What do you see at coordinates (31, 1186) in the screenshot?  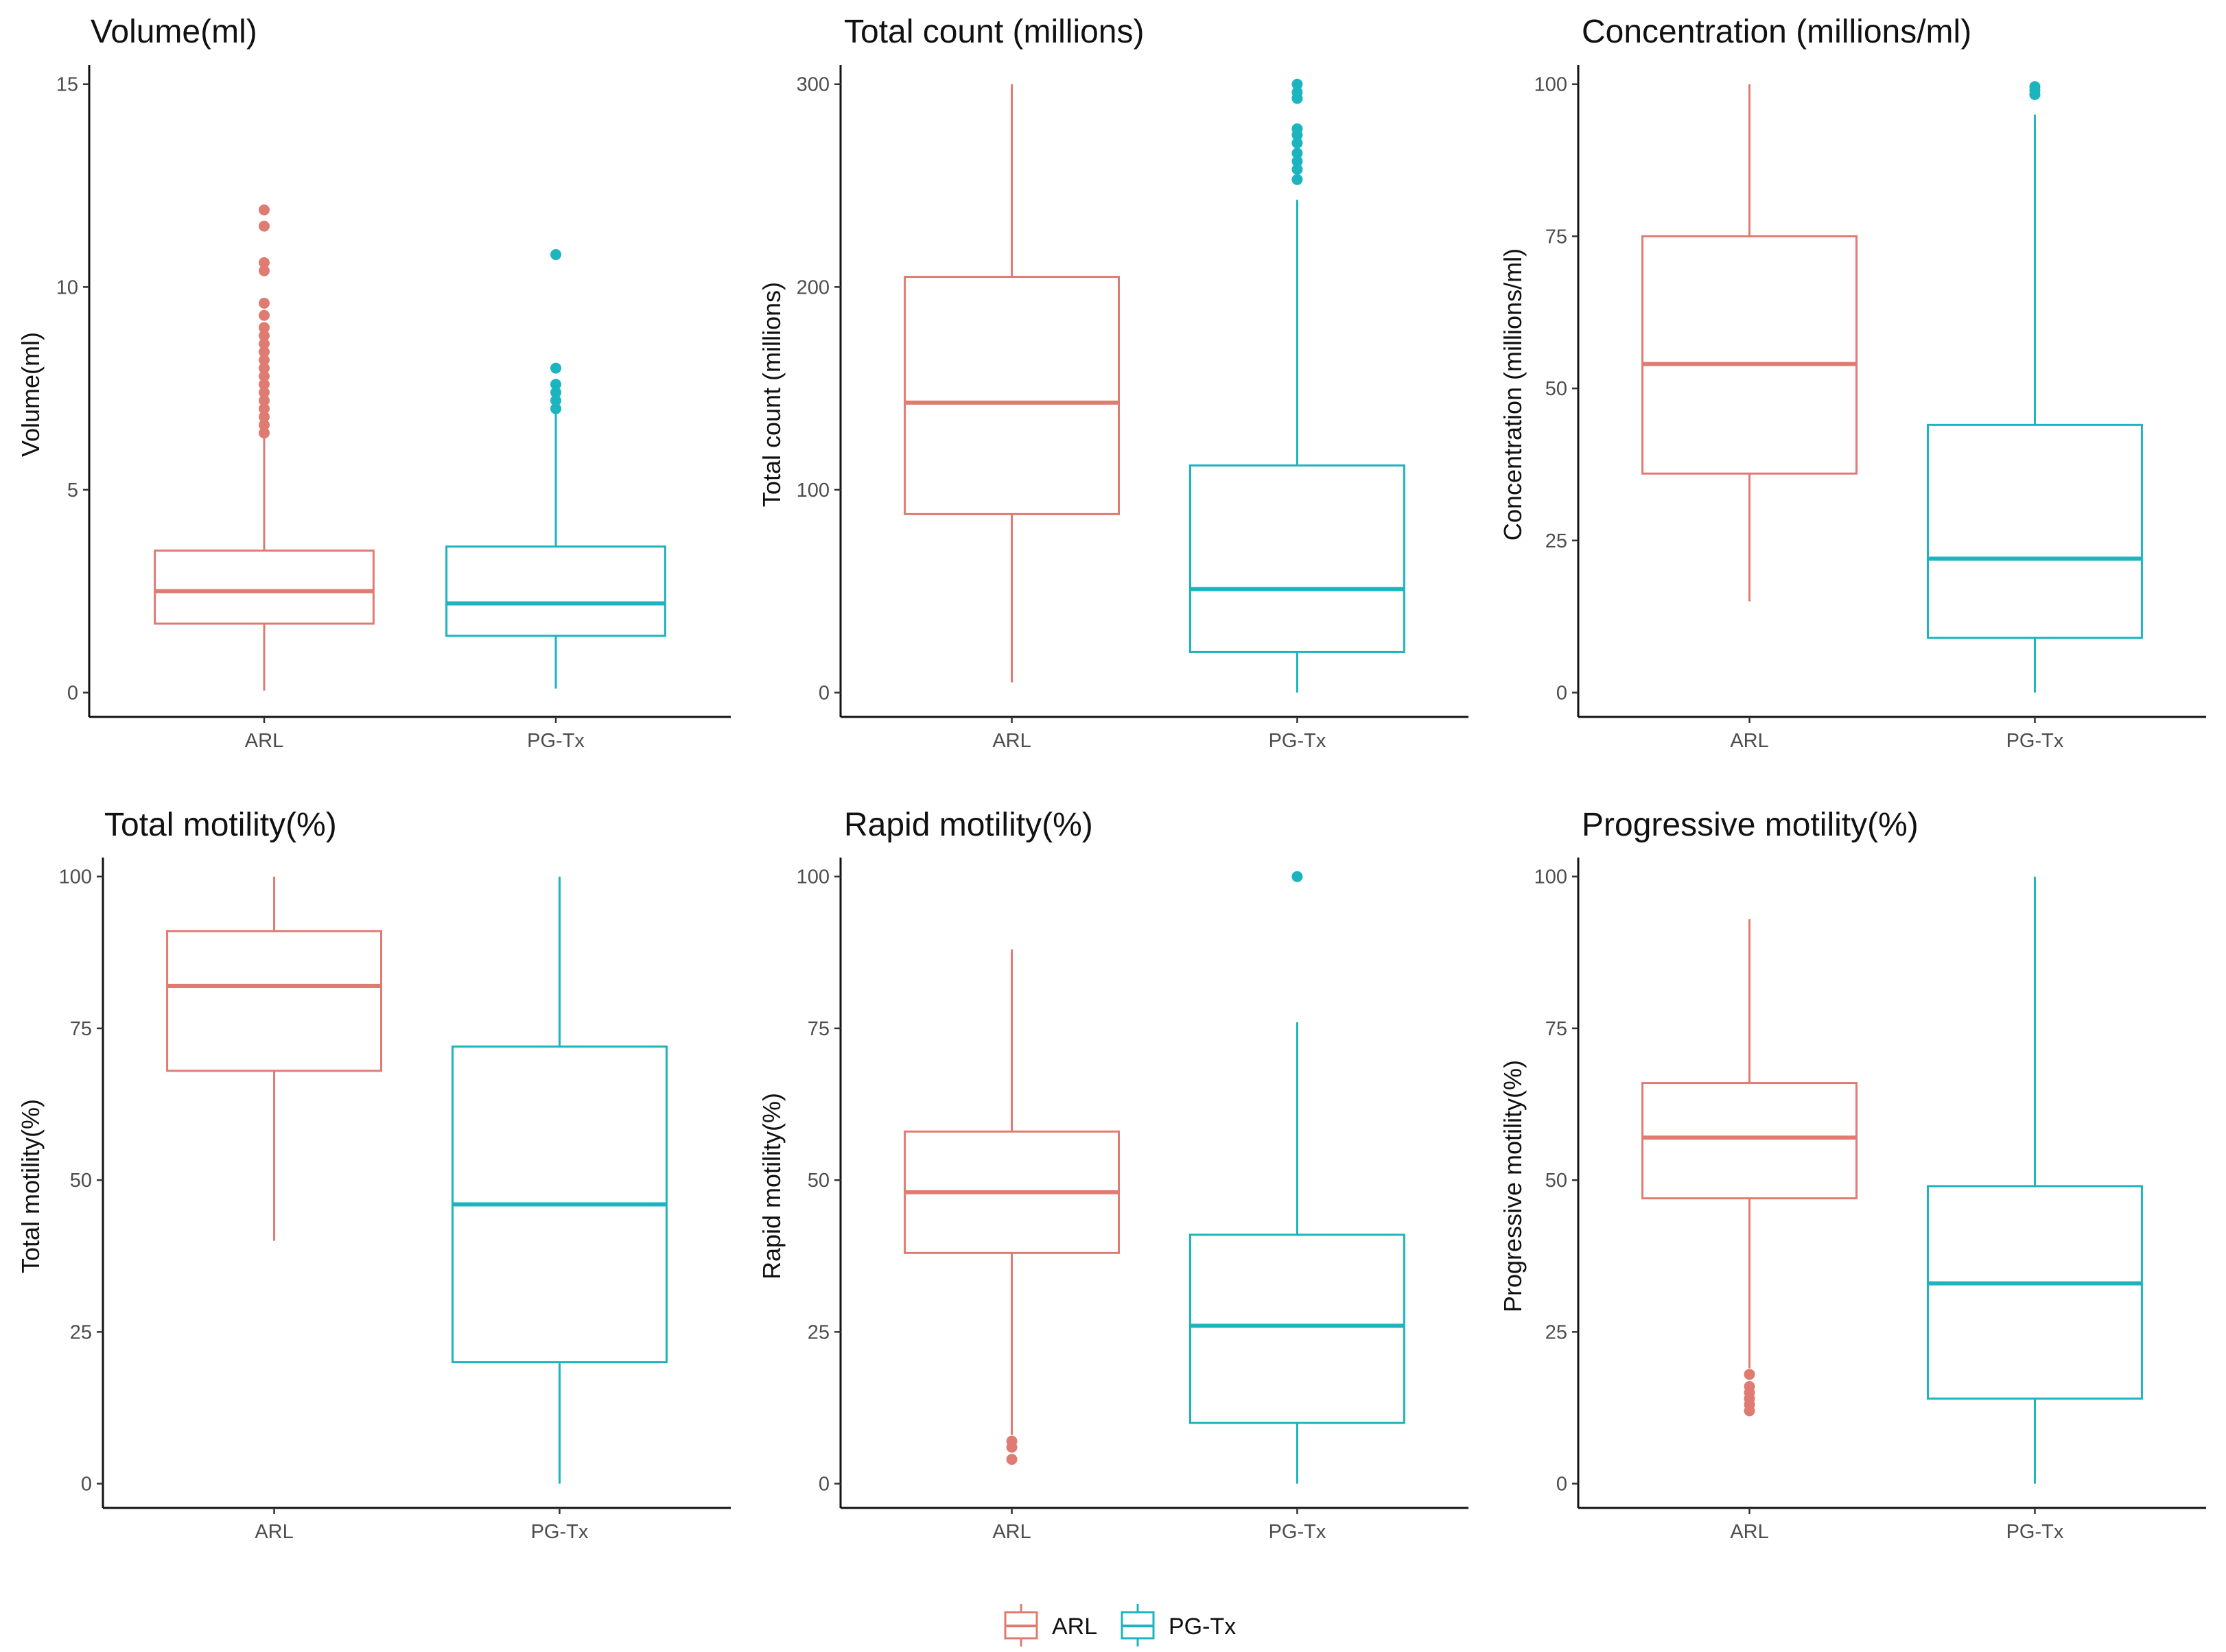 I see `y-axis-title: Total motility(%)` at bounding box center [31, 1186].